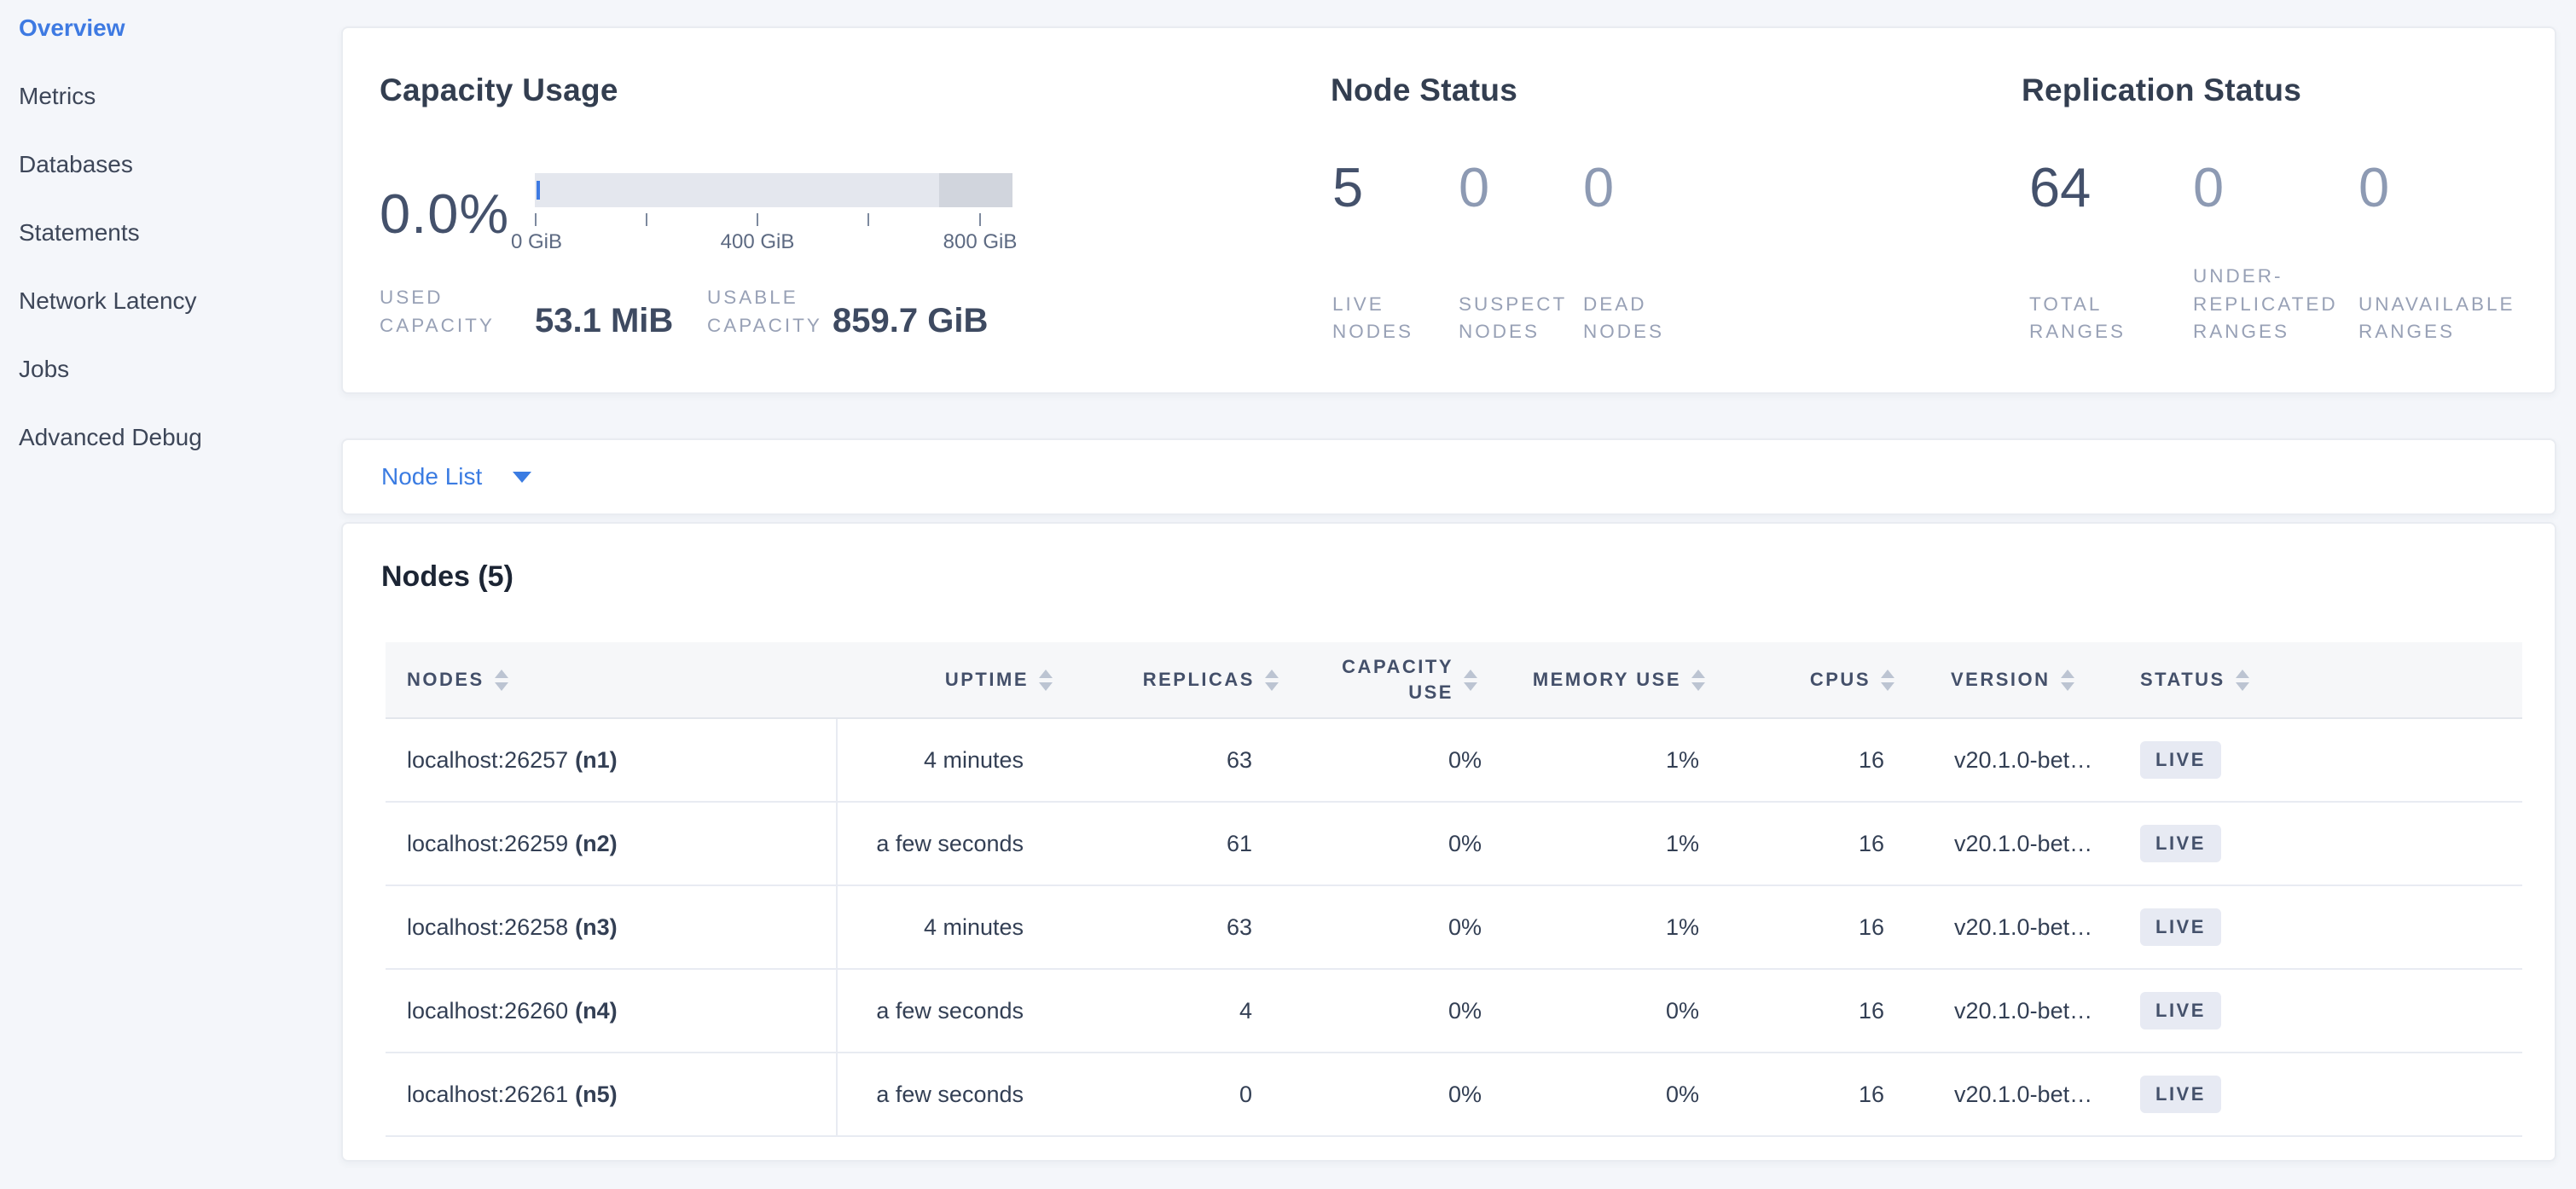 The width and height of the screenshot is (2576, 1189). What do you see at coordinates (604, 321) in the screenshot?
I see `used-capacity-value: 53.1 MiB` at bounding box center [604, 321].